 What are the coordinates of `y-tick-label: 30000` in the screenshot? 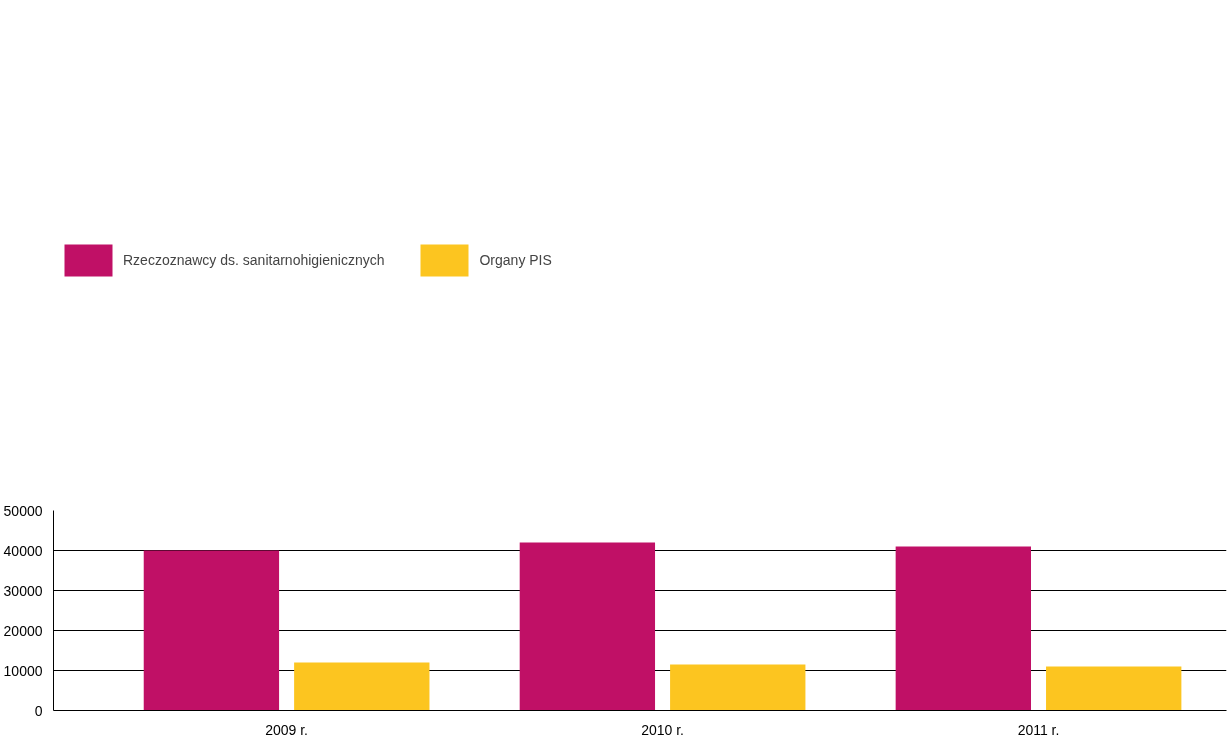 It's located at (23, 590).